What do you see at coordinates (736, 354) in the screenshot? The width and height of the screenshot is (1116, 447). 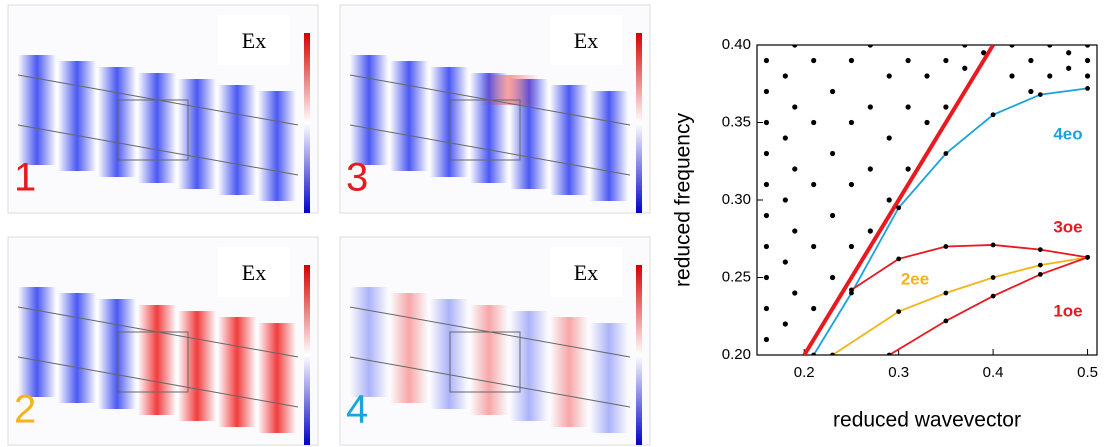 I see `y-tick-label: 0.20` at bounding box center [736, 354].